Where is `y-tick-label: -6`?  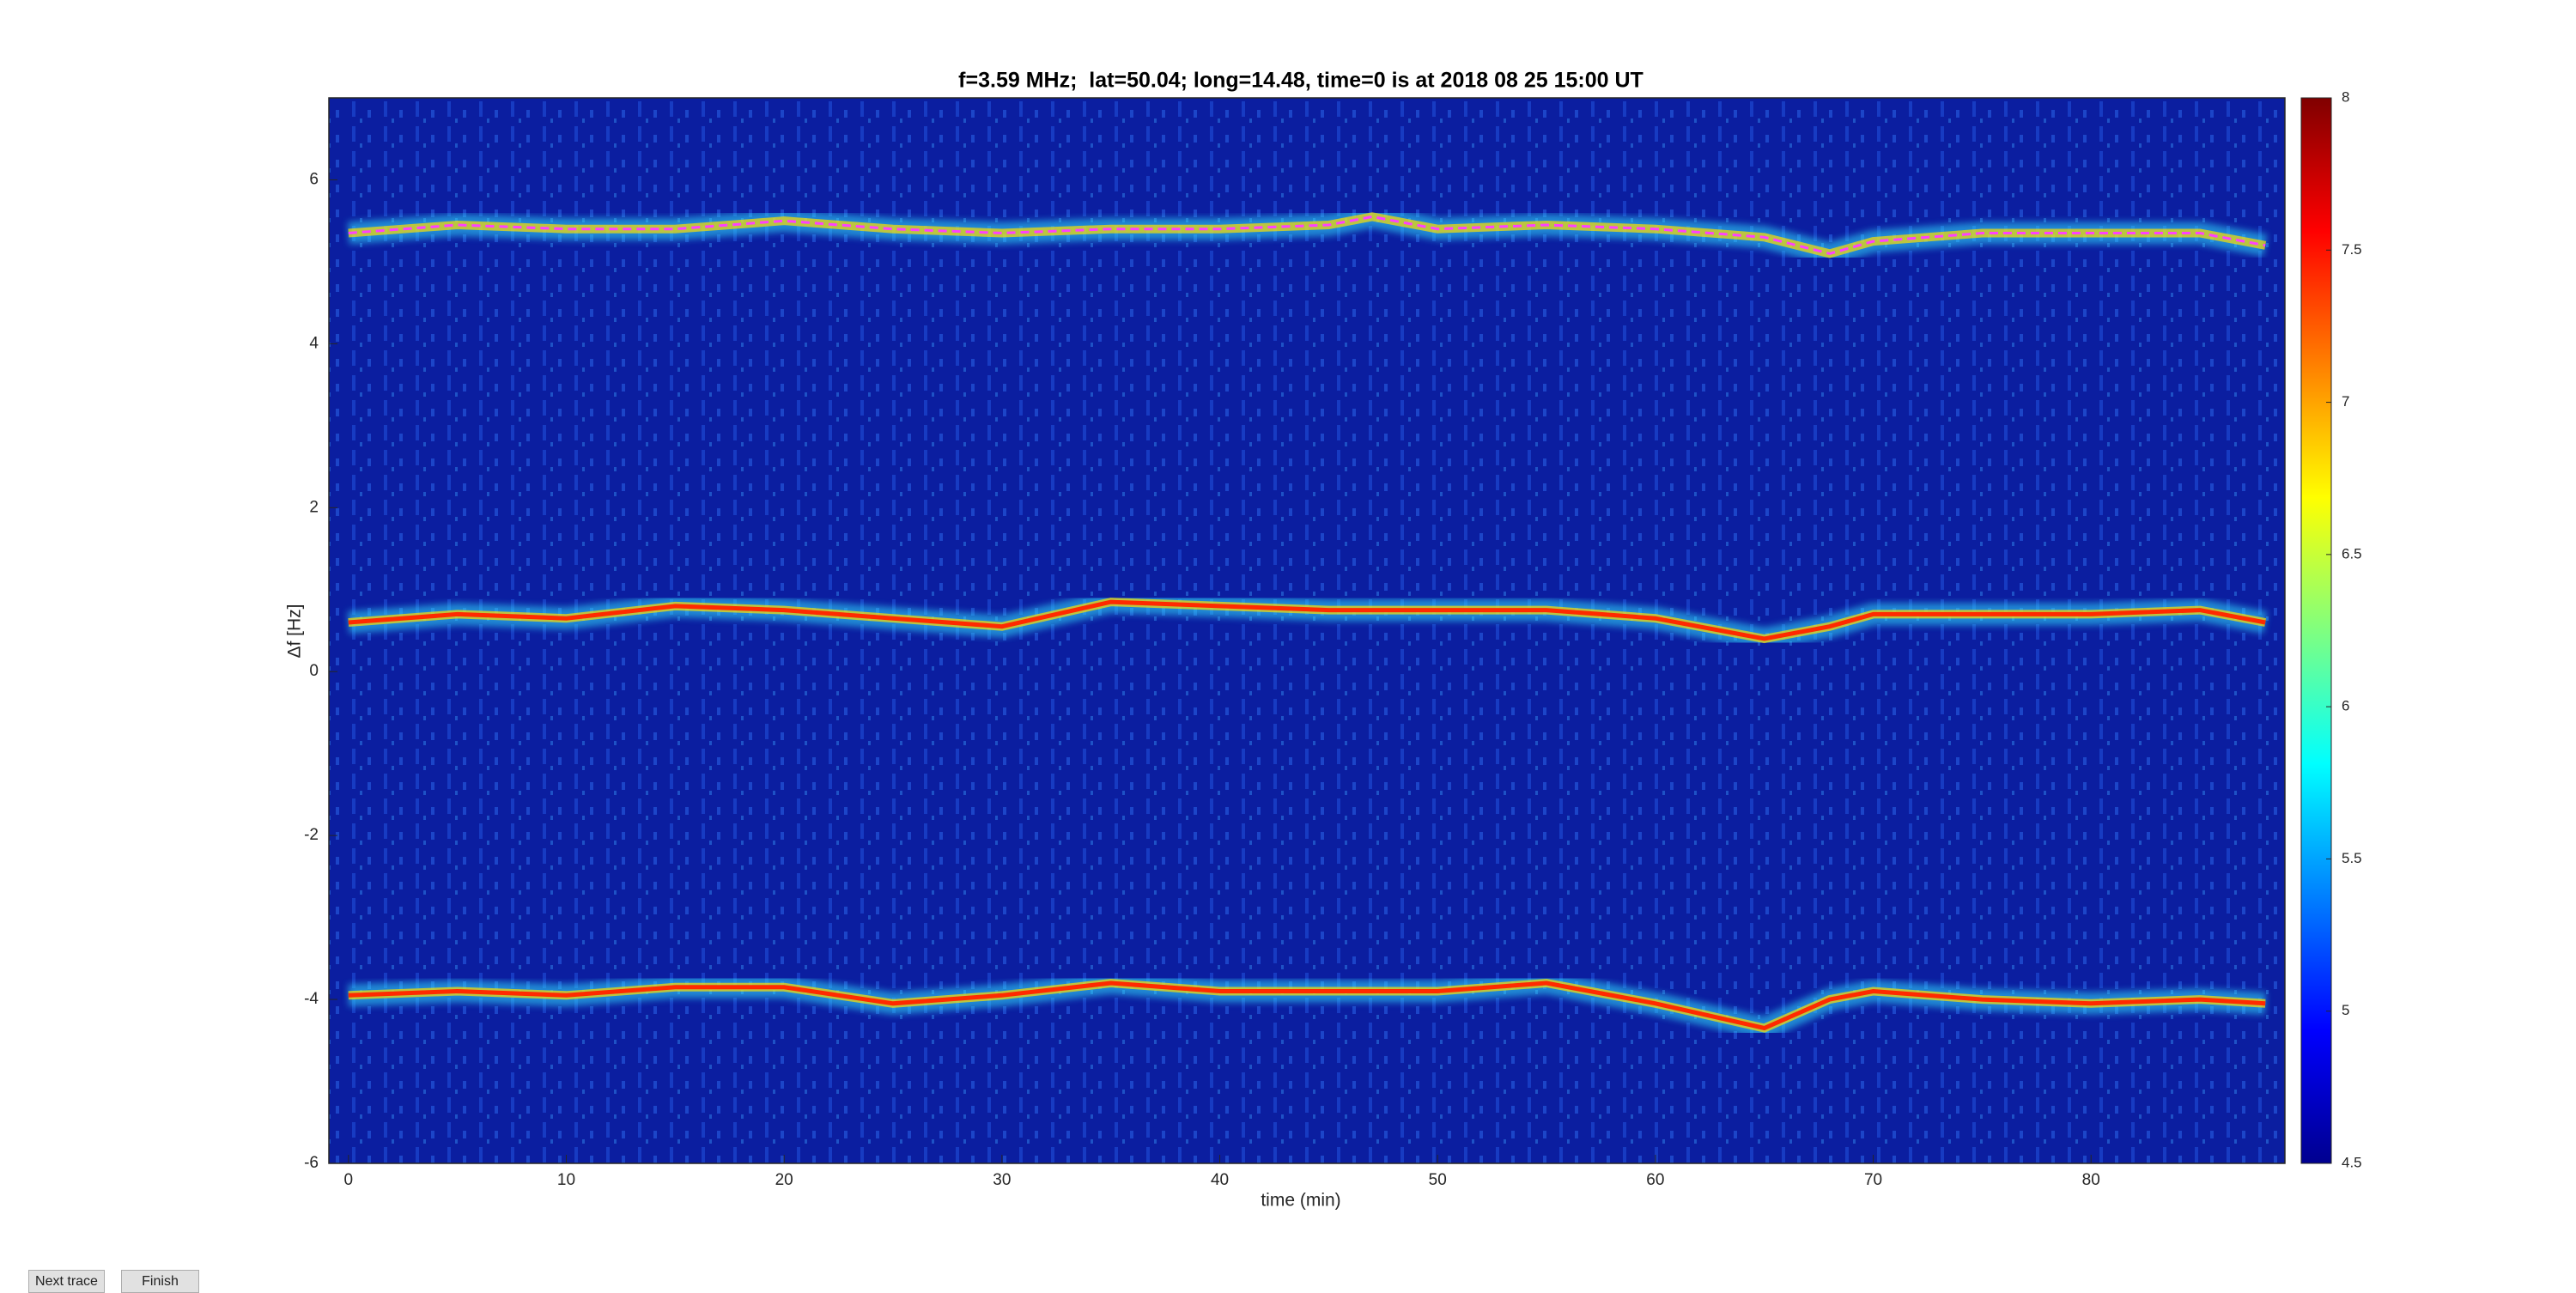
y-tick-label: -6 is located at coordinates (312, 1163).